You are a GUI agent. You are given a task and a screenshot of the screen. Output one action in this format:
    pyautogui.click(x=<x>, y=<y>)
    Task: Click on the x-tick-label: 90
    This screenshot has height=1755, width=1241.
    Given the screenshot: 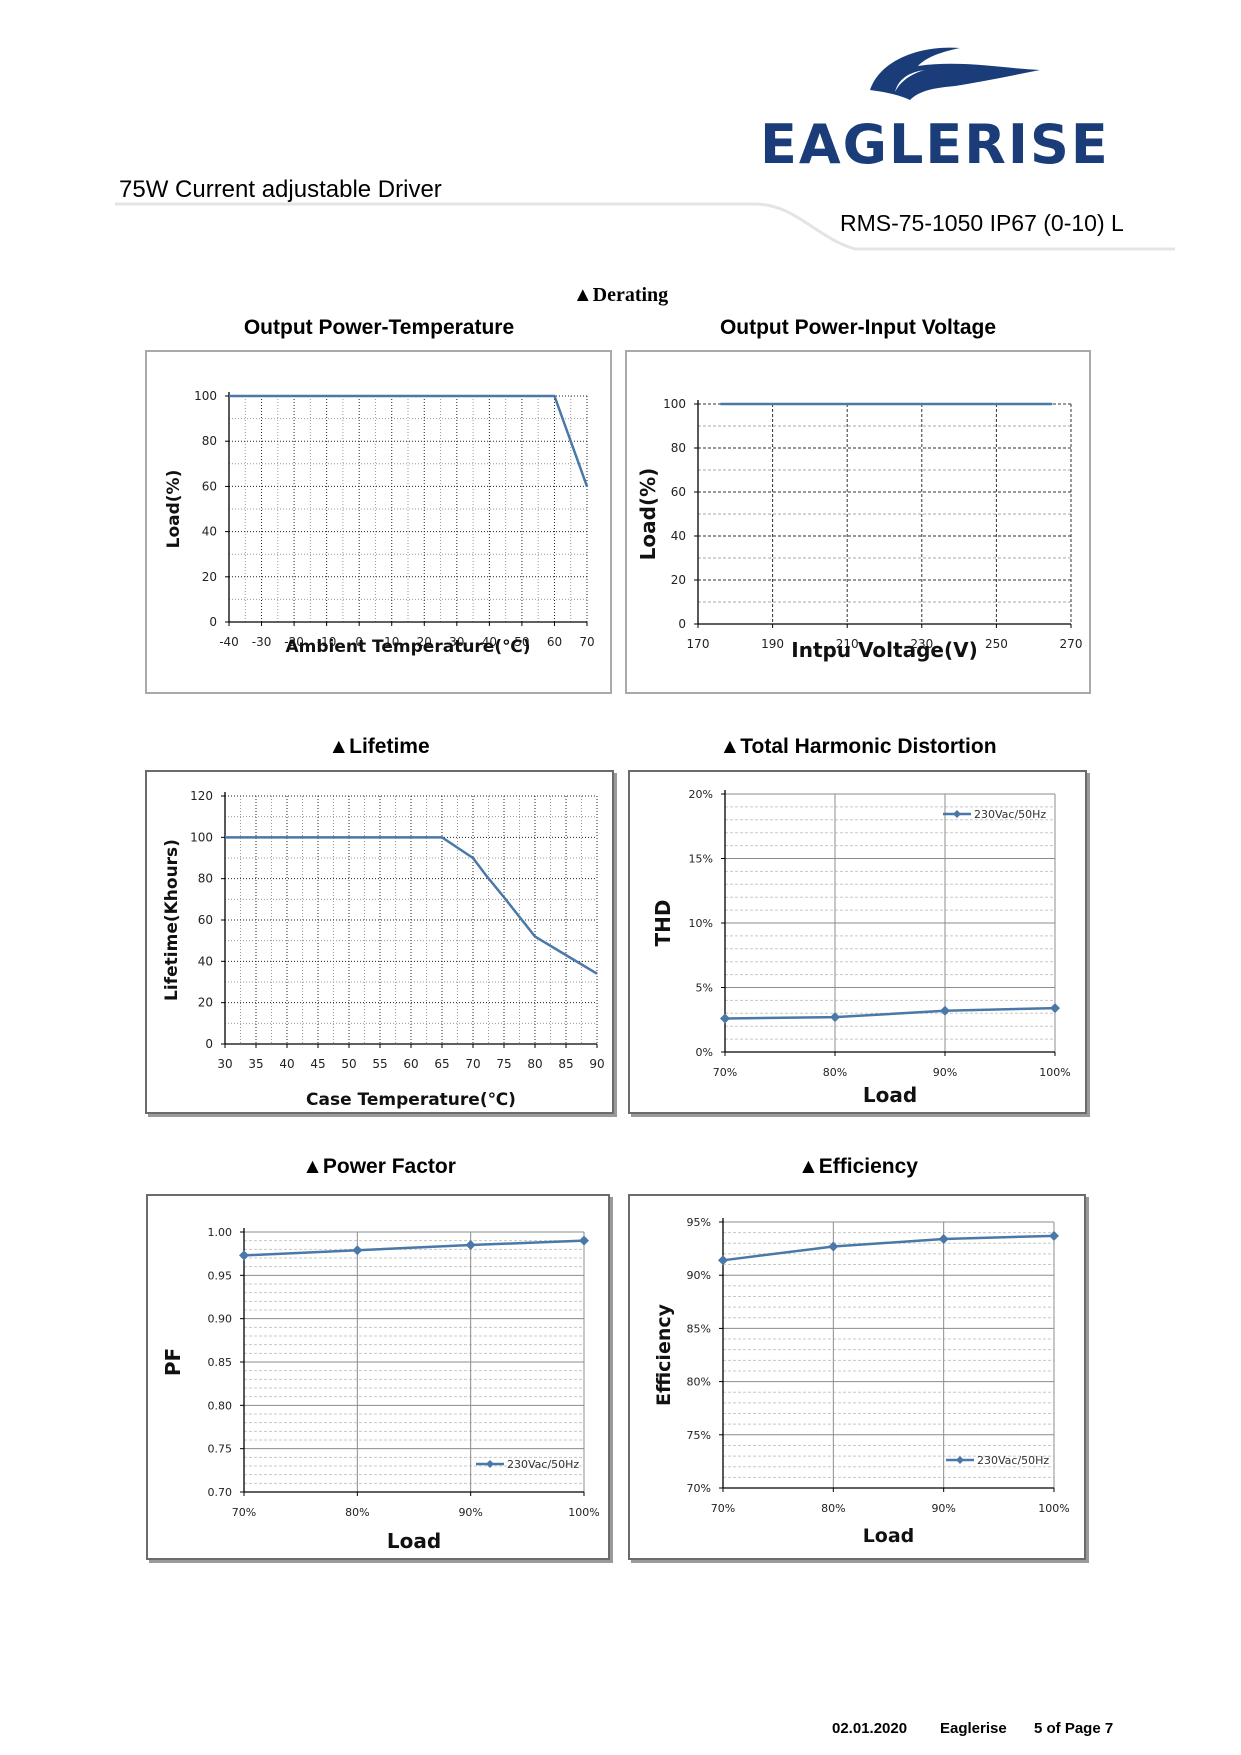 What is the action you would take?
    pyautogui.click(x=596, y=1064)
    